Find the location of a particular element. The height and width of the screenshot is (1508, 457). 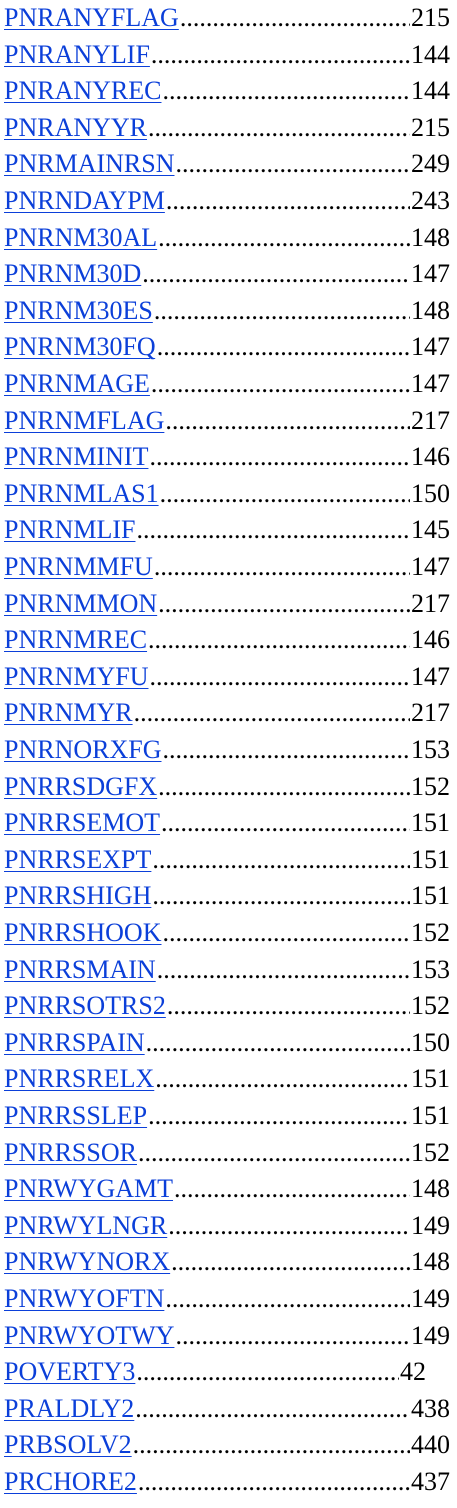

index-entry-link: PNRRSSLEP is located at coordinates (76, 1115).